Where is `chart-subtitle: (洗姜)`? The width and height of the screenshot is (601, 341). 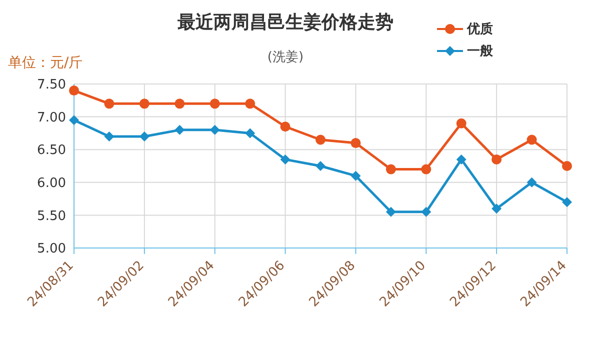 chart-subtitle: (洗姜) is located at coordinates (285, 57).